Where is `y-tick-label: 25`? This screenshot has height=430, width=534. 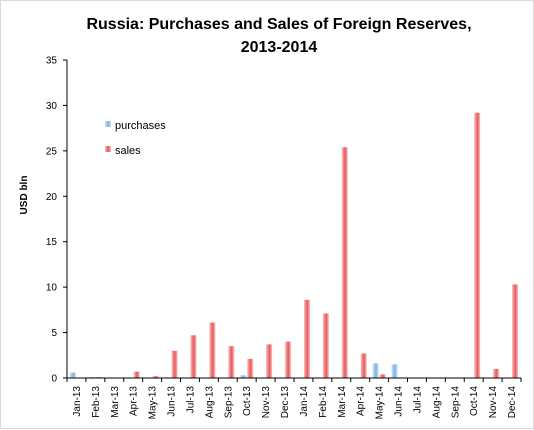 y-tick-label: 25 is located at coordinates (52, 151).